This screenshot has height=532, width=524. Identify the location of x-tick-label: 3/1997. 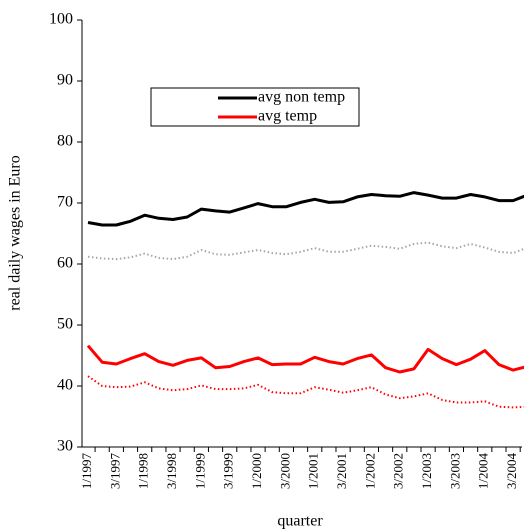
(114, 471).